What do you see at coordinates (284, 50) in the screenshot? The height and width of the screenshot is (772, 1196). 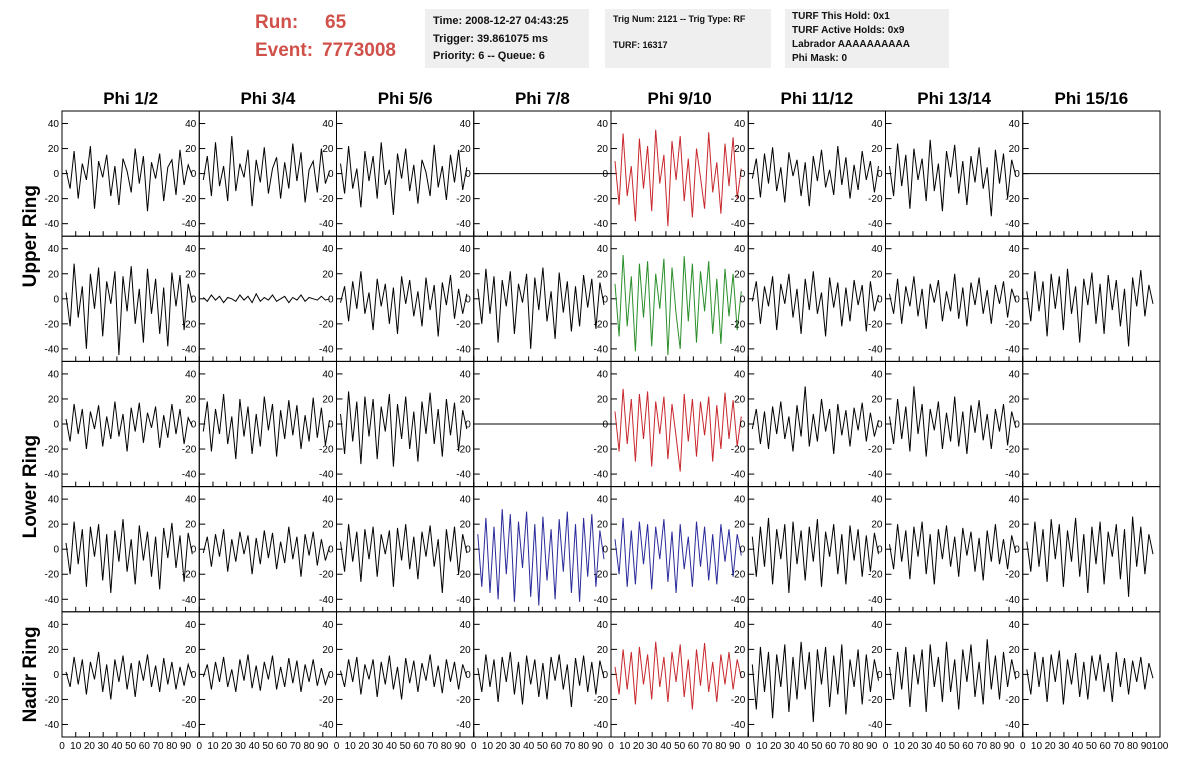 I see `event-label: Event:` at bounding box center [284, 50].